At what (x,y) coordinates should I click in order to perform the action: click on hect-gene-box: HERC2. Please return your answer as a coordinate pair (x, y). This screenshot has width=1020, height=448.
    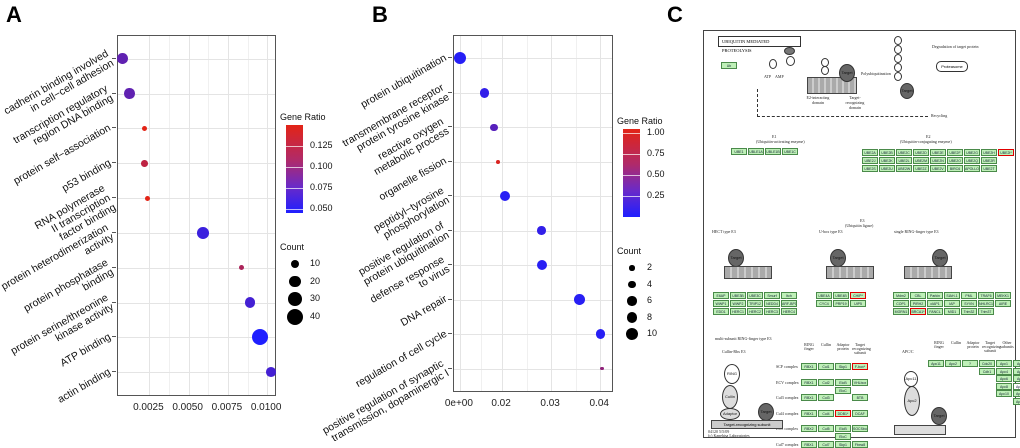
    Looking at the image, I should click on (755, 311).